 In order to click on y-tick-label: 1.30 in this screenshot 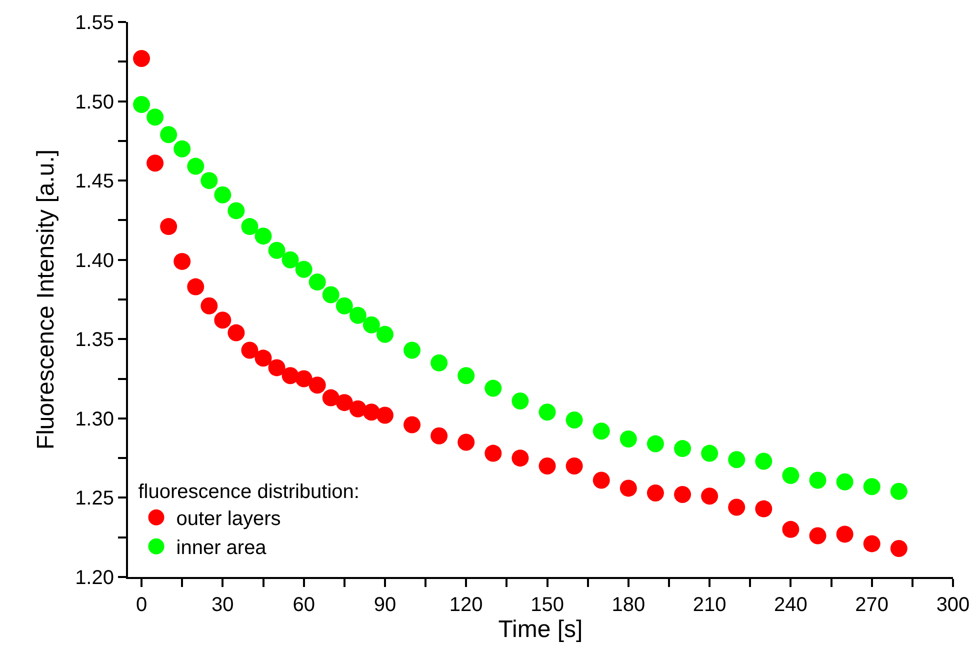, I will do `click(94, 419)`.